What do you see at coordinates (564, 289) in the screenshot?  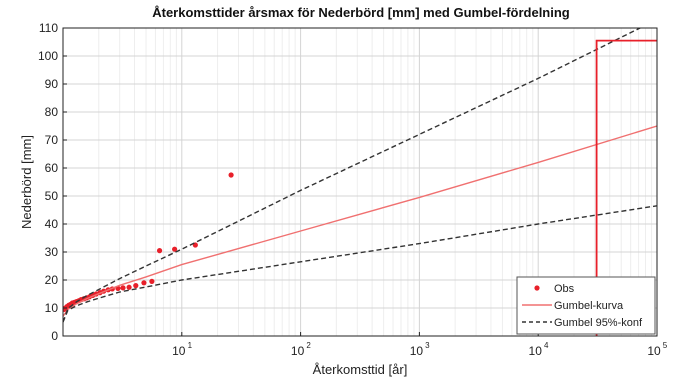 I see `legend-label-obs: Obs` at bounding box center [564, 289].